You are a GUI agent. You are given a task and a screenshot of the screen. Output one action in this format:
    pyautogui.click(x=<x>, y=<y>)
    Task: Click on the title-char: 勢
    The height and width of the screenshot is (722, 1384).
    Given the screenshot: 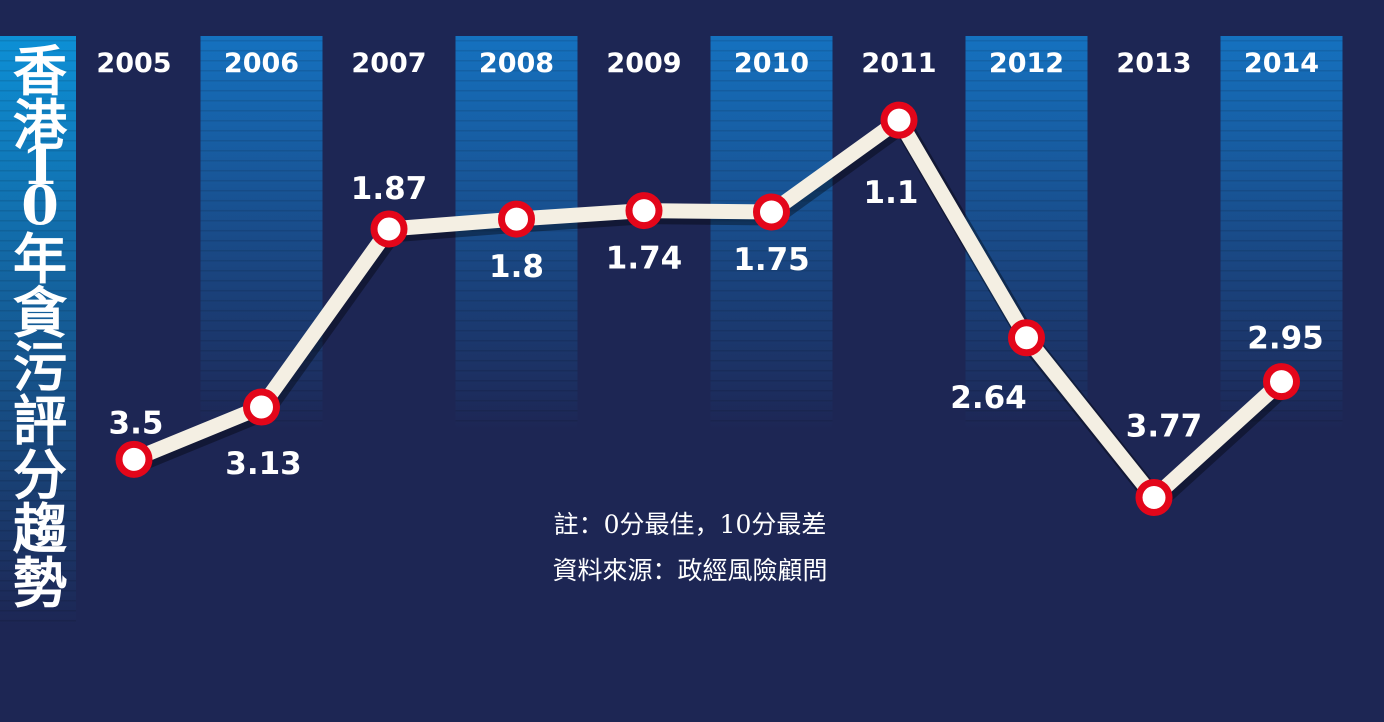 What is the action you would take?
    pyautogui.click(x=40, y=583)
    